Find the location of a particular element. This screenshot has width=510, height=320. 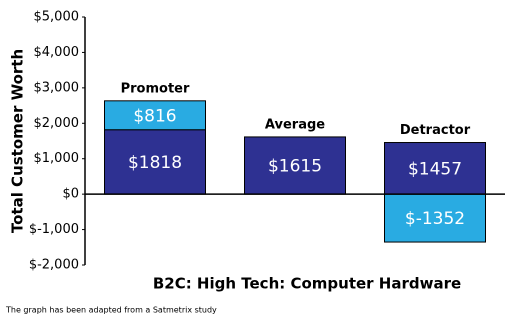

y-tick-label: $-1,000 is located at coordinates (54, 229).